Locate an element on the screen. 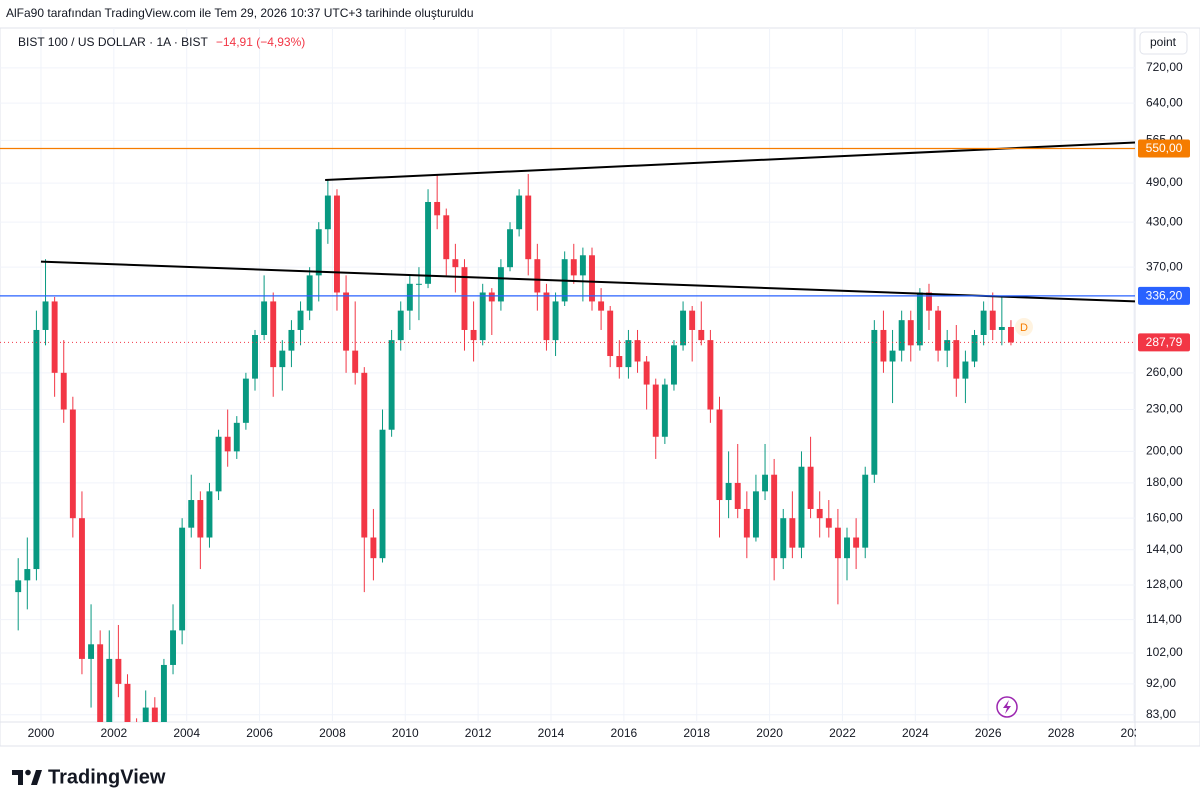 Image resolution: width=1200 pixels, height=812 pixels. price-label: 336,20 is located at coordinates (1164, 296).